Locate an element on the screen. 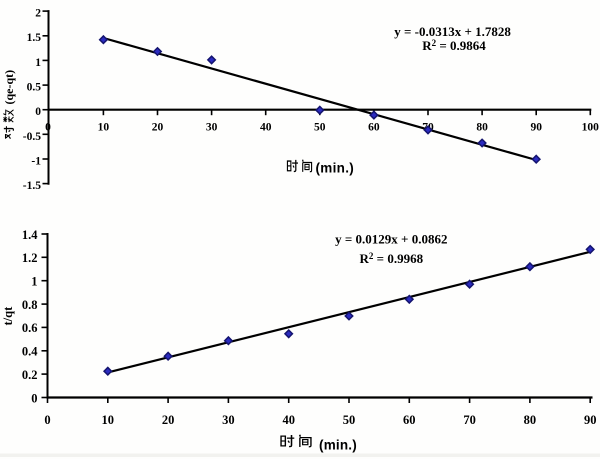 This screenshot has height=459, width=600. svg-text: y = 0.0129x + 0.0862 is located at coordinates (391, 239).